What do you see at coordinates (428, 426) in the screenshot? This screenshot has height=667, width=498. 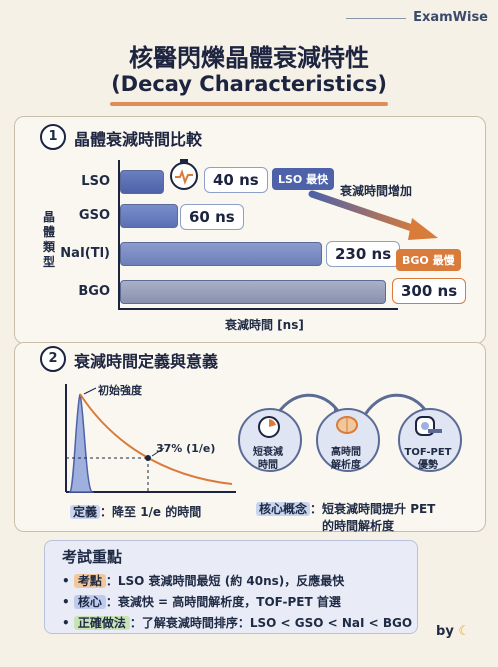 I see `pet-scanner-icon` at bounding box center [428, 426].